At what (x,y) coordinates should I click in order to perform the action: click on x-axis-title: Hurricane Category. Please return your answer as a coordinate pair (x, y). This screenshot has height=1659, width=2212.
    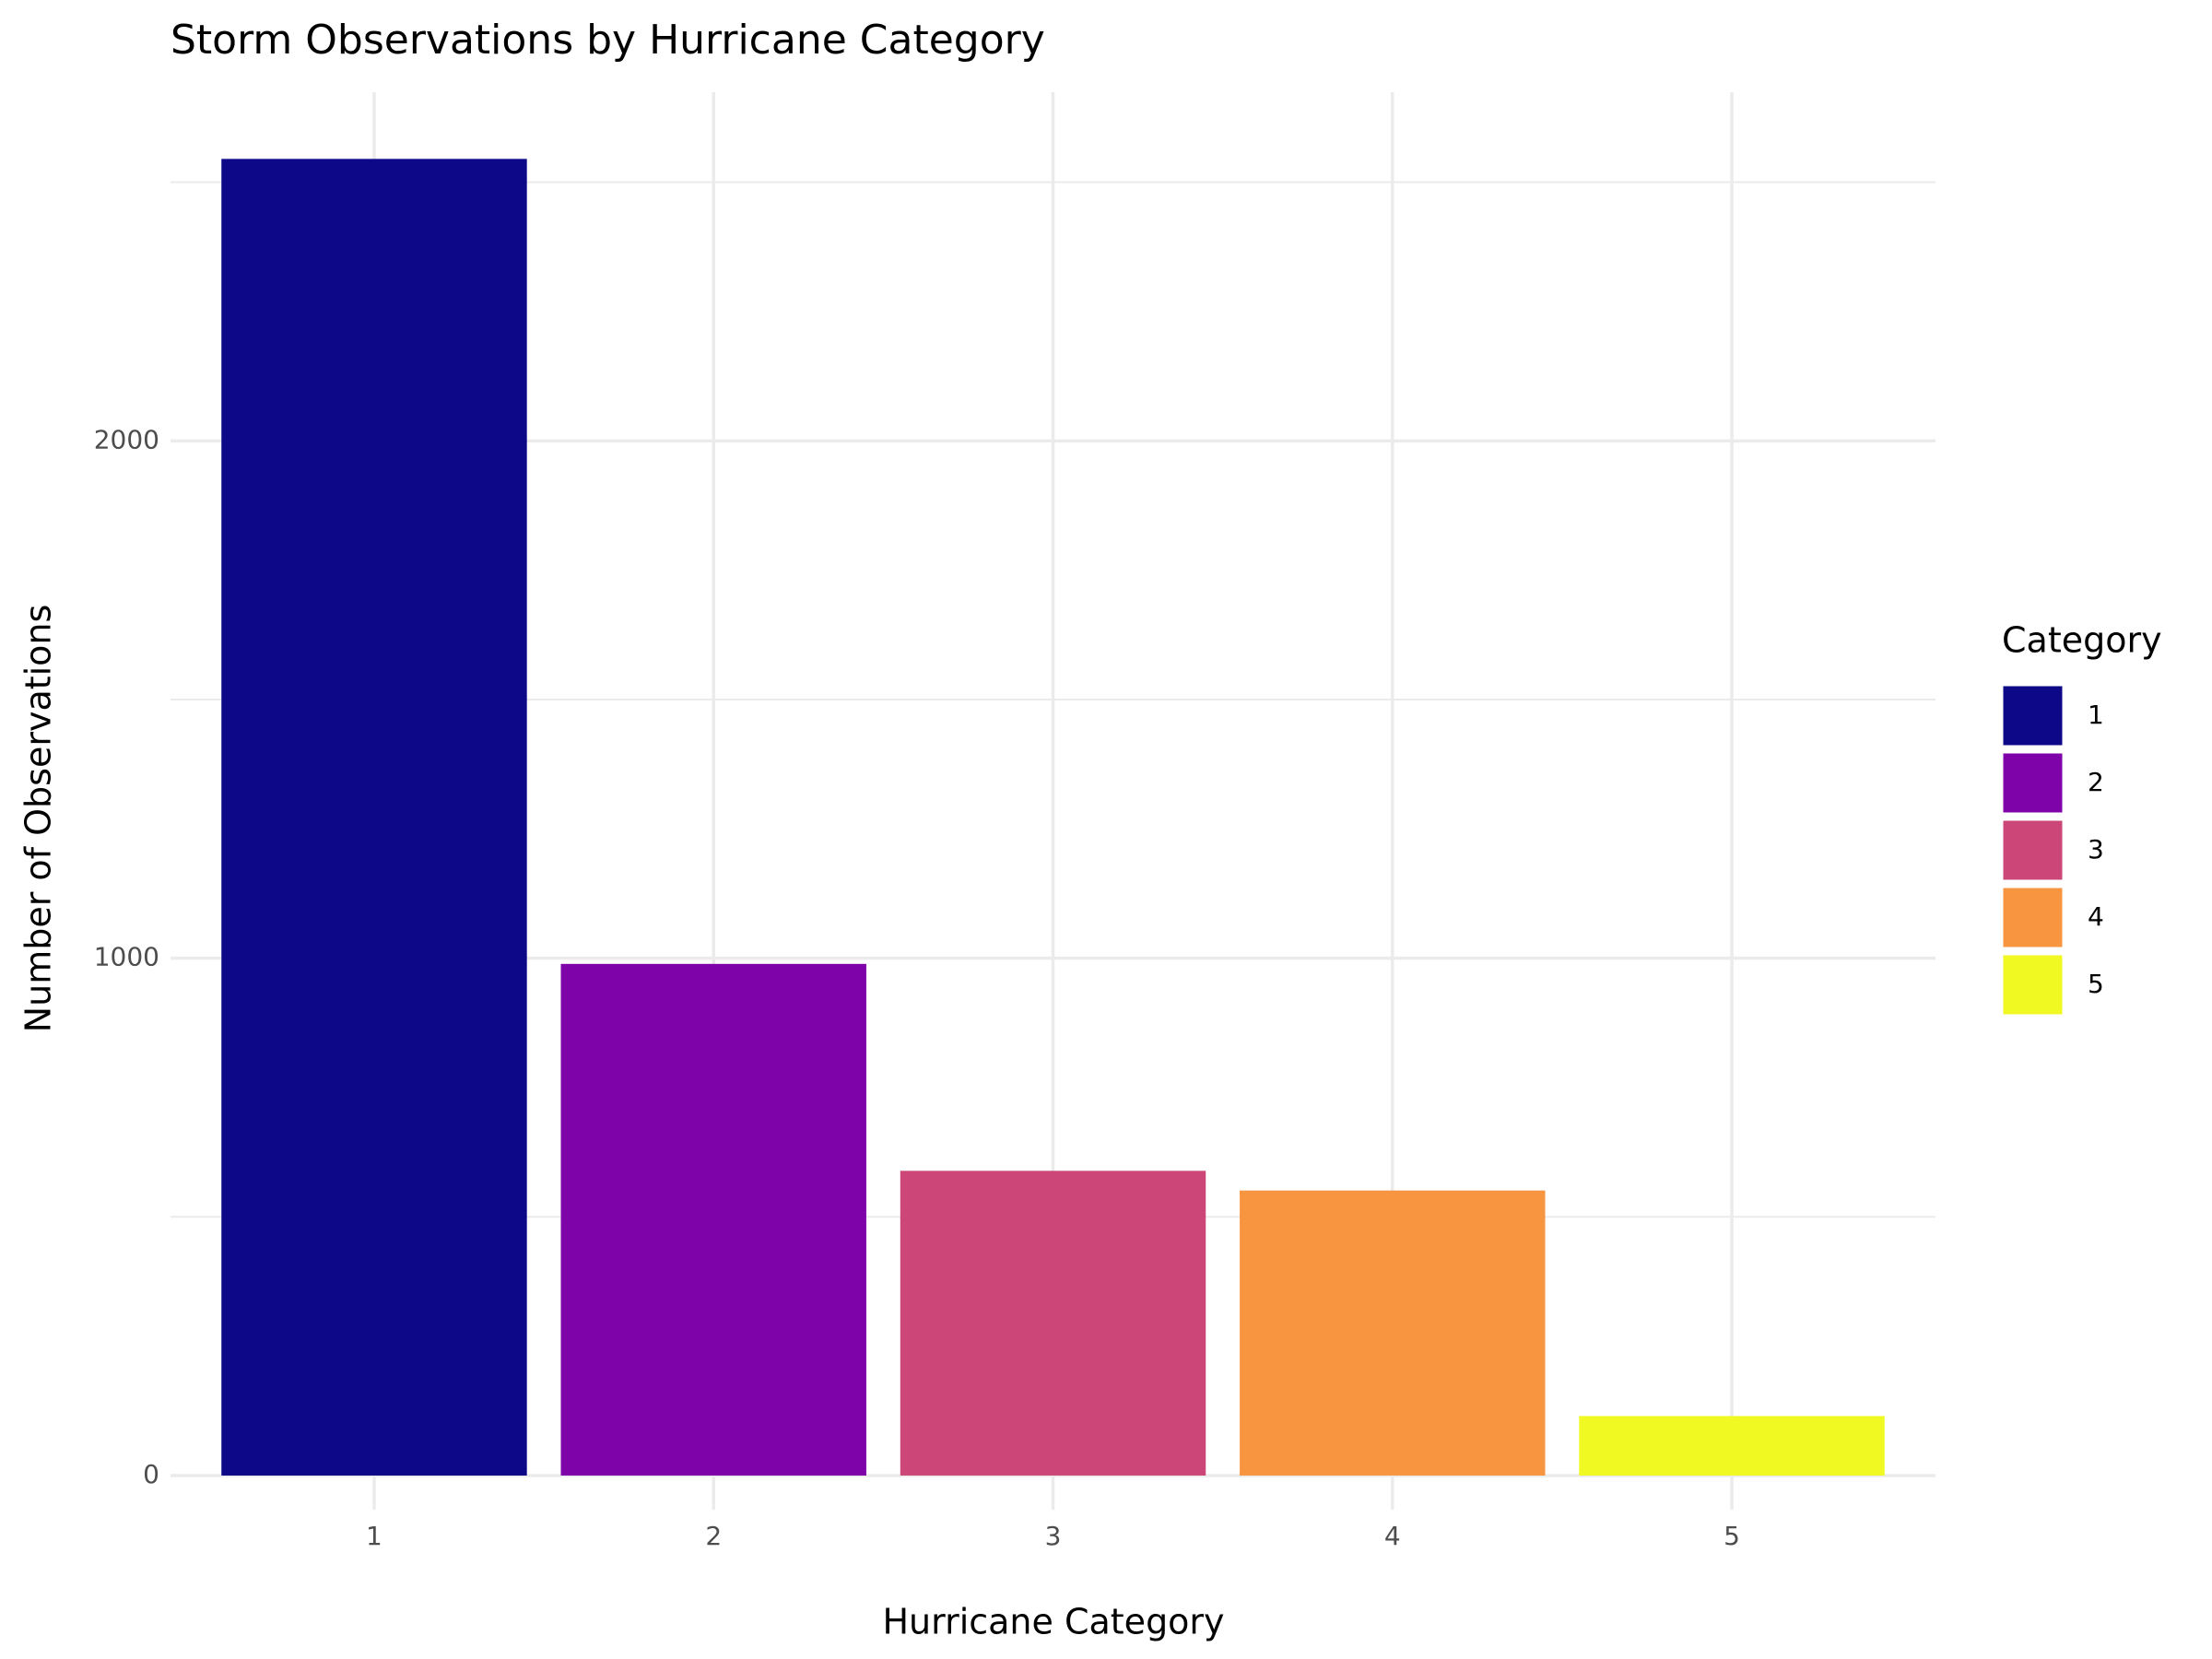
    Looking at the image, I should click on (1053, 1622).